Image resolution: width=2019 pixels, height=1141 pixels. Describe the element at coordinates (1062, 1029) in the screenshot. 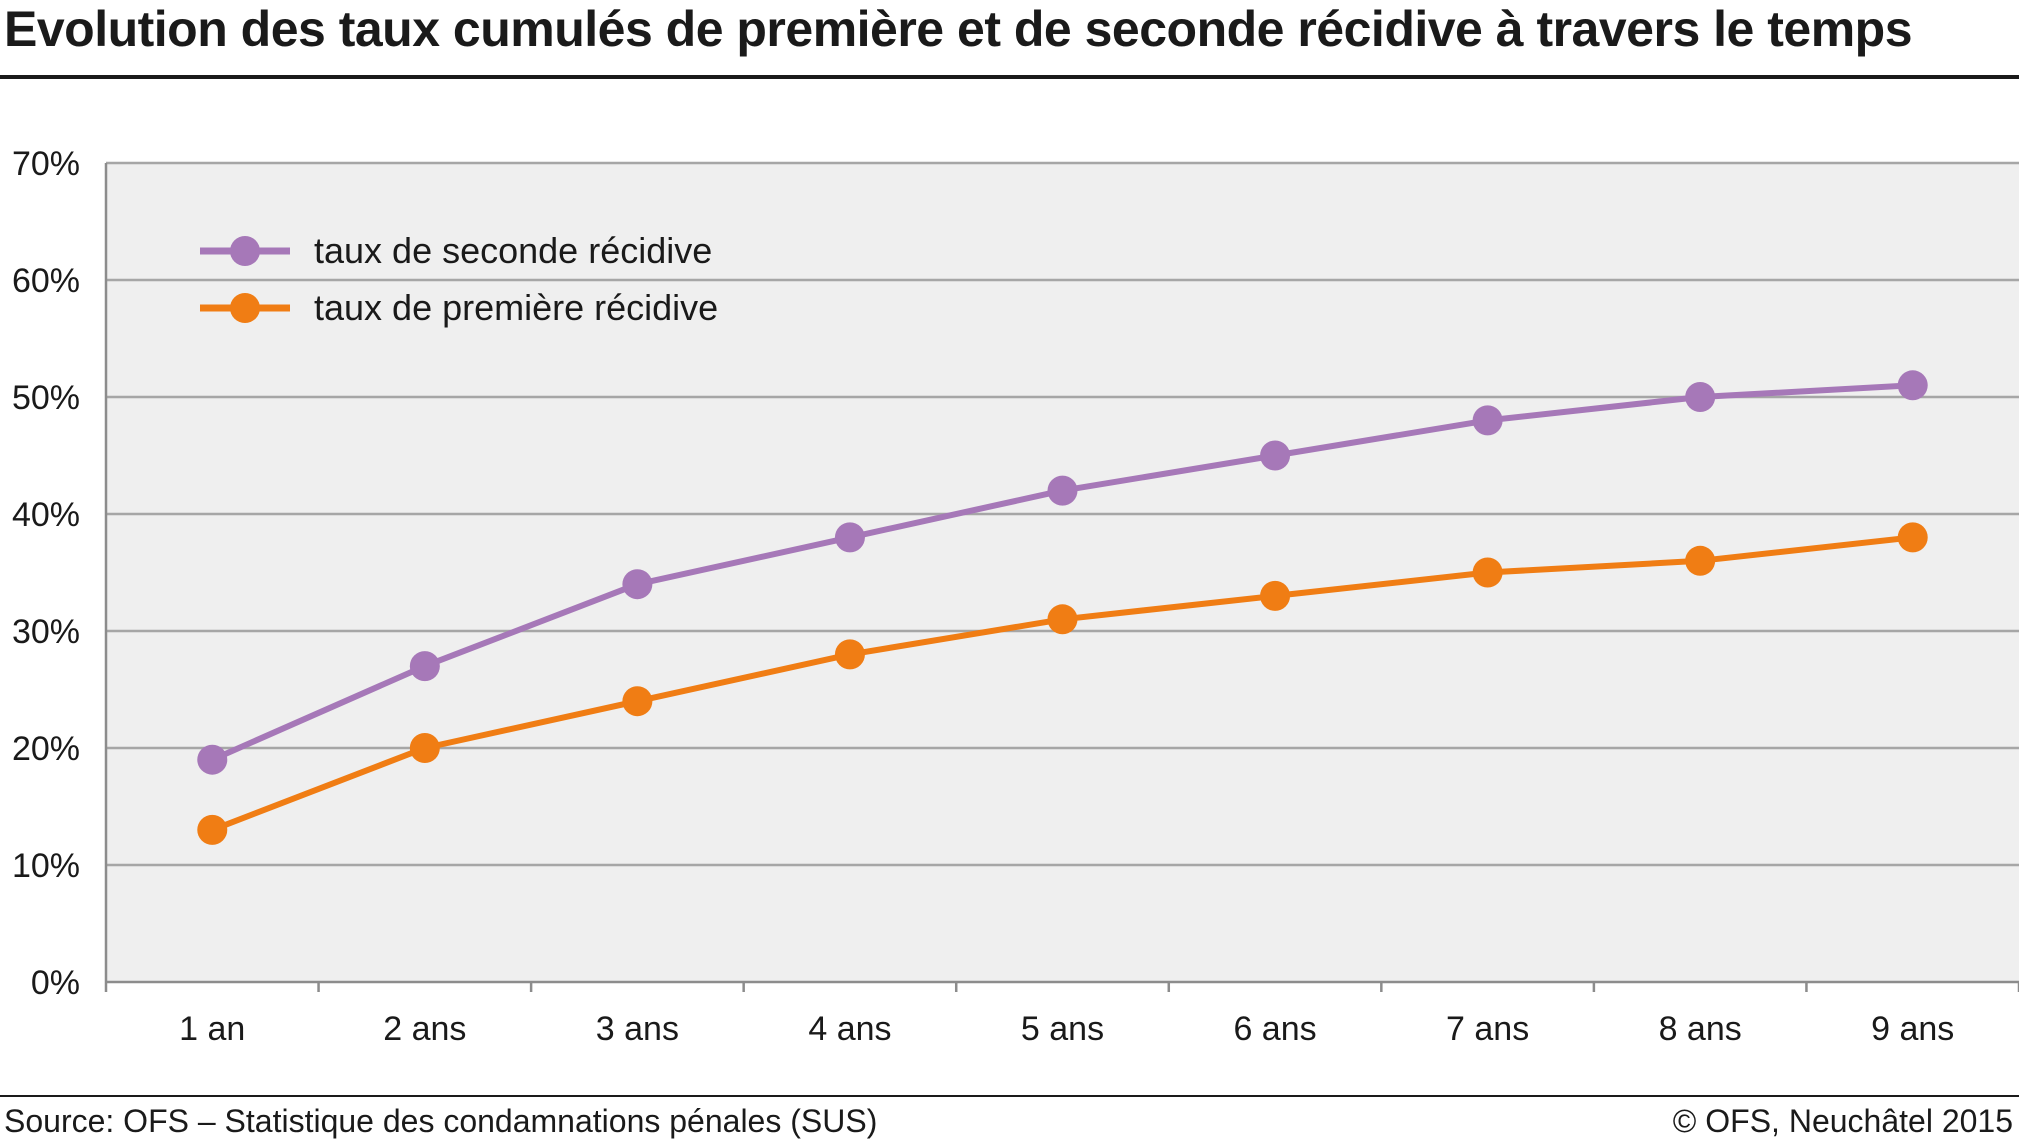

I see `x-tick-label: 5 ans` at that location.